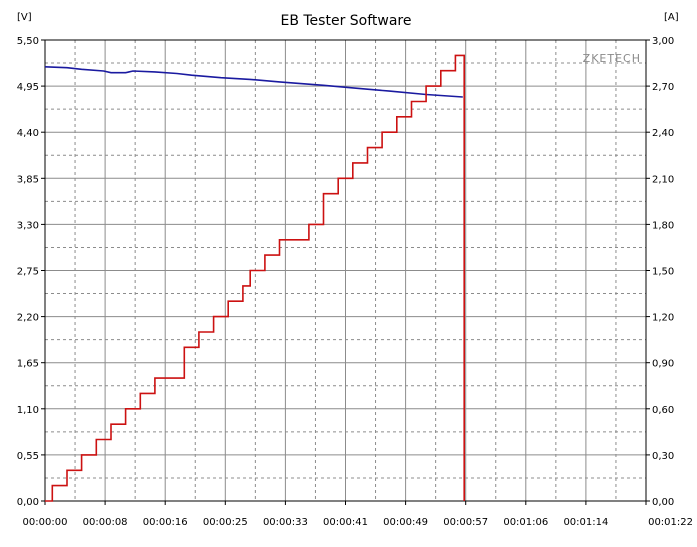 This screenshot has height=547, width=697. Describe the element at coordinates (28, 410) in the screenshot. I see `left-tick-label: 1,10` at that location.